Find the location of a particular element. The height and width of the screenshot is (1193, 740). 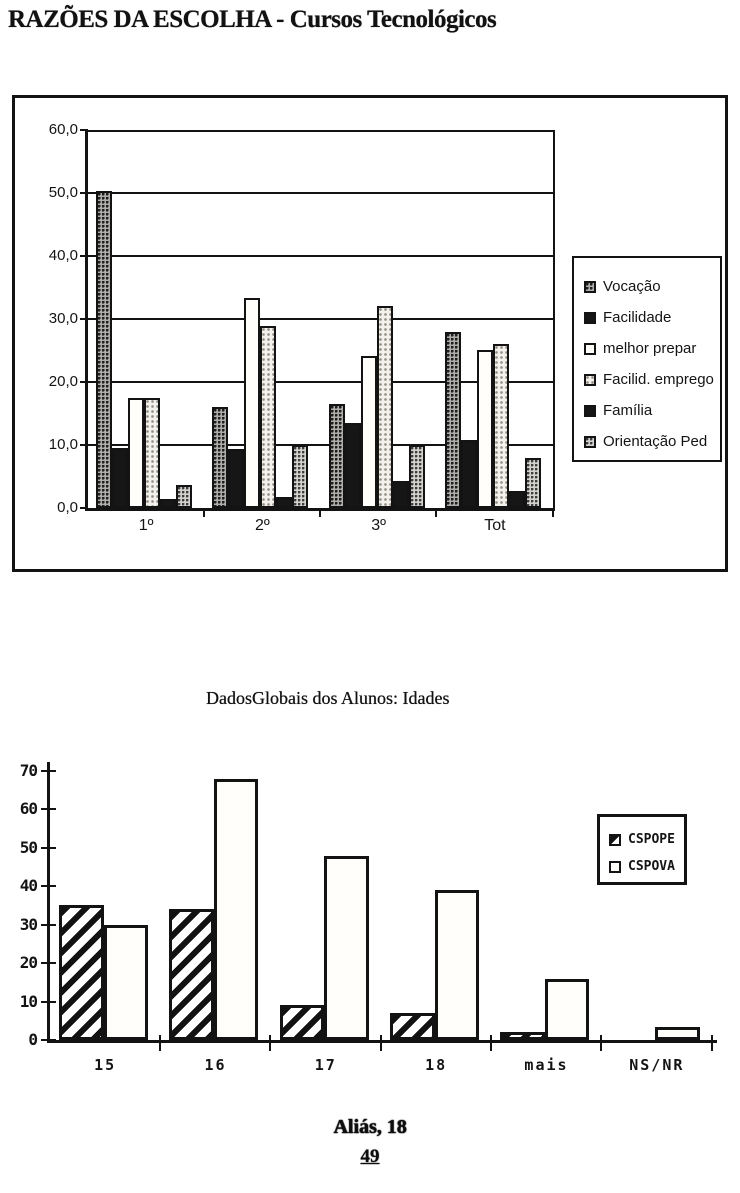

legend-label: Família is located at coordinates (628, 410).